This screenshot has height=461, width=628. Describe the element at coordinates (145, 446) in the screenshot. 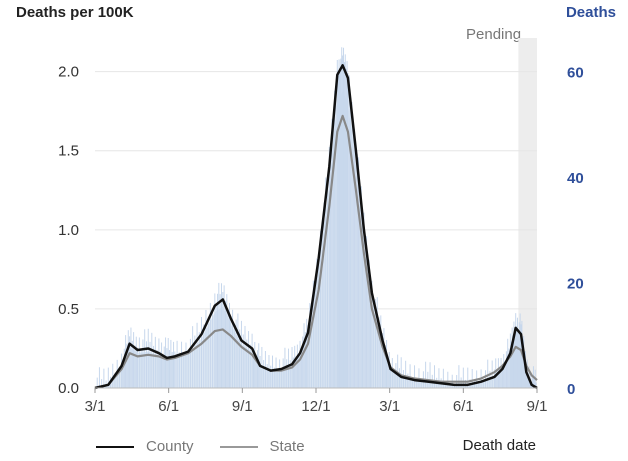

I see `legend-item-county: County` at that location.